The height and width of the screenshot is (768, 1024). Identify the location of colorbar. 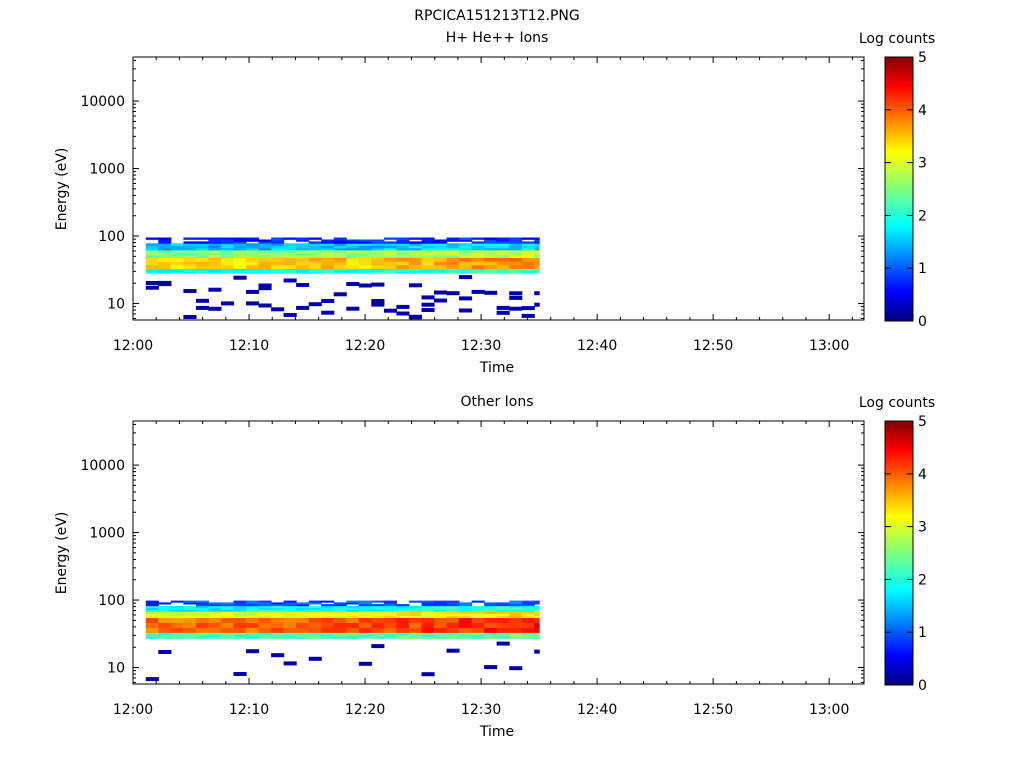
(899, 189).